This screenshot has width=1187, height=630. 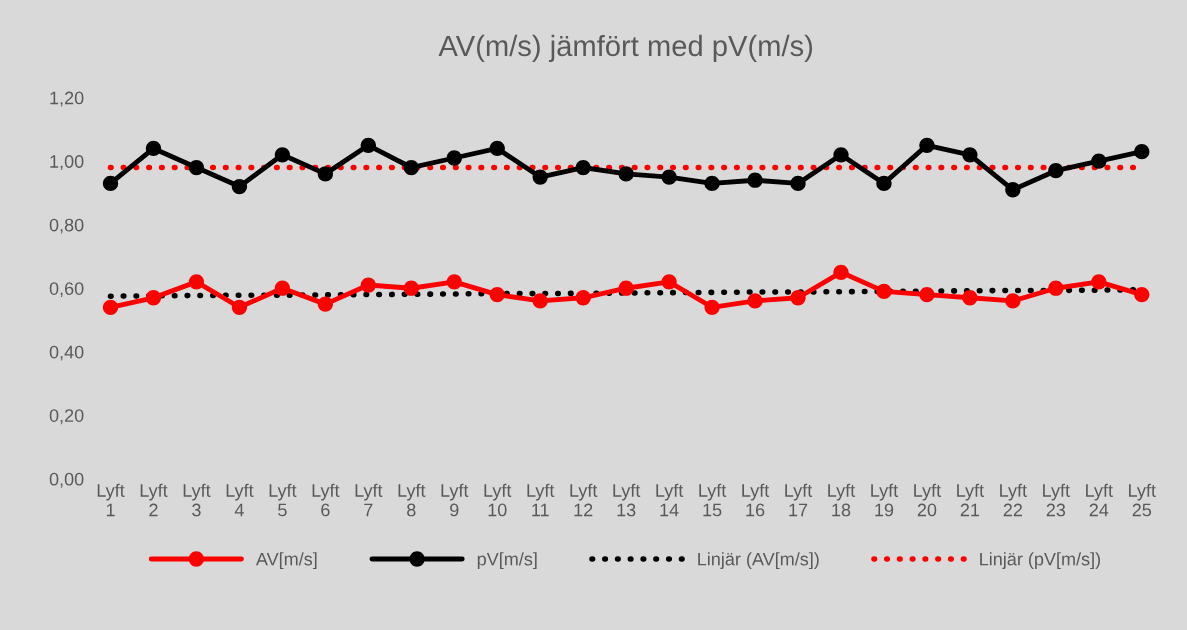 I want to click on x-tick-label: Lyft 10, so click(x=498, y=500).